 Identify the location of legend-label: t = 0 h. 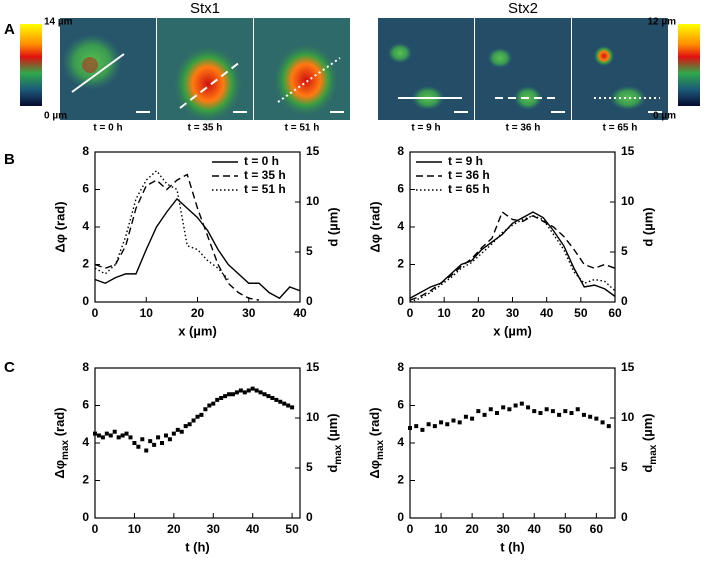
(261, 161).